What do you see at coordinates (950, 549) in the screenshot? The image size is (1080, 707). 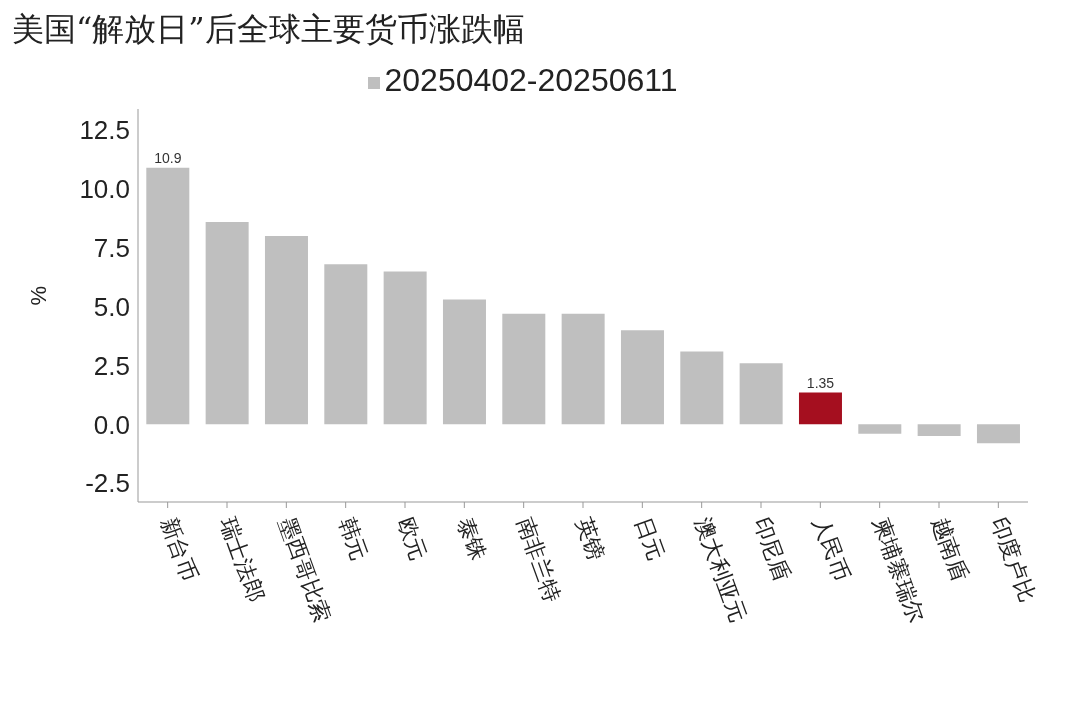 I see `x-tick-label: 越南盾` at bounding box center [950, 549].